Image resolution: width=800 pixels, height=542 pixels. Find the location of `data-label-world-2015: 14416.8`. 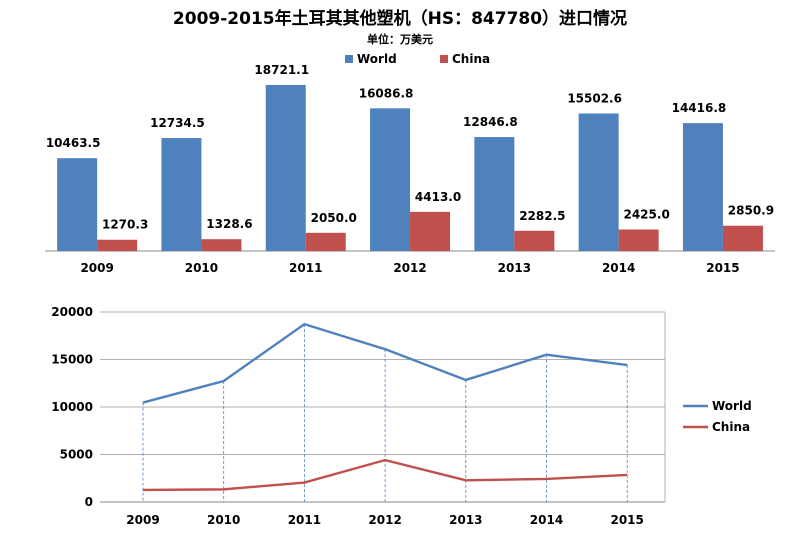

data-label-world-2015: 14416.8 is located at coordinates (699, 108).